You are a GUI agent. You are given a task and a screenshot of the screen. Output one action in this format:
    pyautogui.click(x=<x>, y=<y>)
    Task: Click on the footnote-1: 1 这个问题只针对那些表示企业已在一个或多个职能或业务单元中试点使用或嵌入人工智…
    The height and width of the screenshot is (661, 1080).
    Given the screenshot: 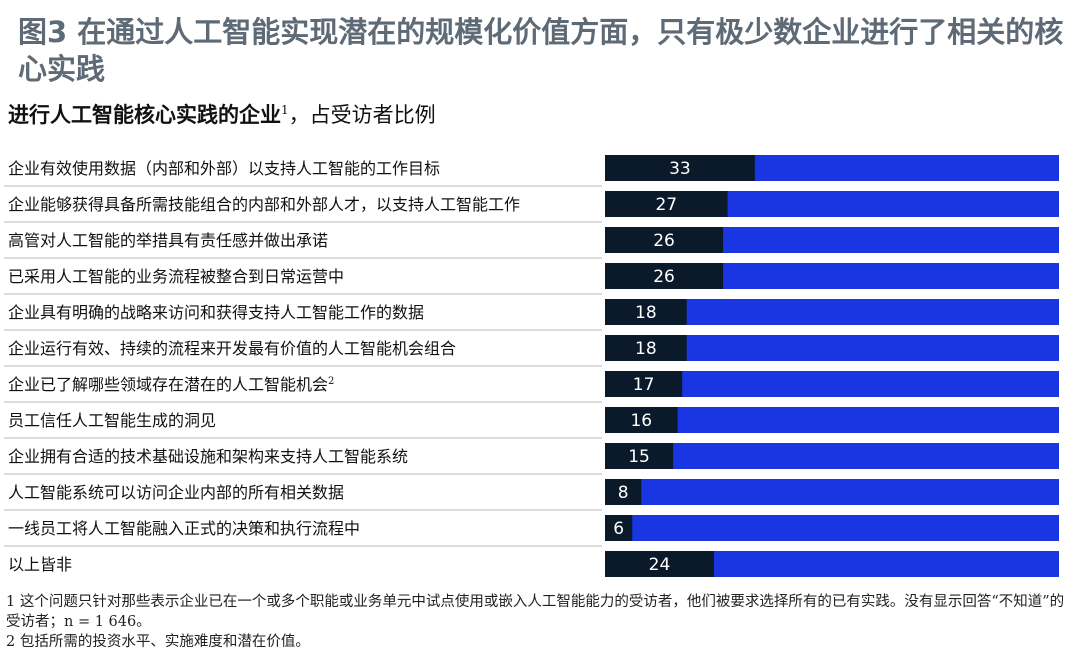 What is the action you would take?
    pyautogui.click(x=535, y=612)
    